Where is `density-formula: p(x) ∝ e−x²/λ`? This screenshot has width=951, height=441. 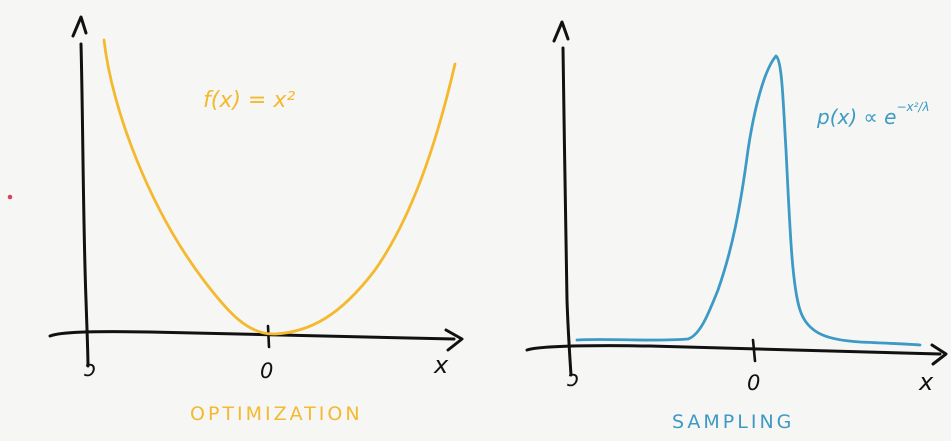 density-formula: p(x) ∝ e−x²/λ is located at coordinates (873, 114).